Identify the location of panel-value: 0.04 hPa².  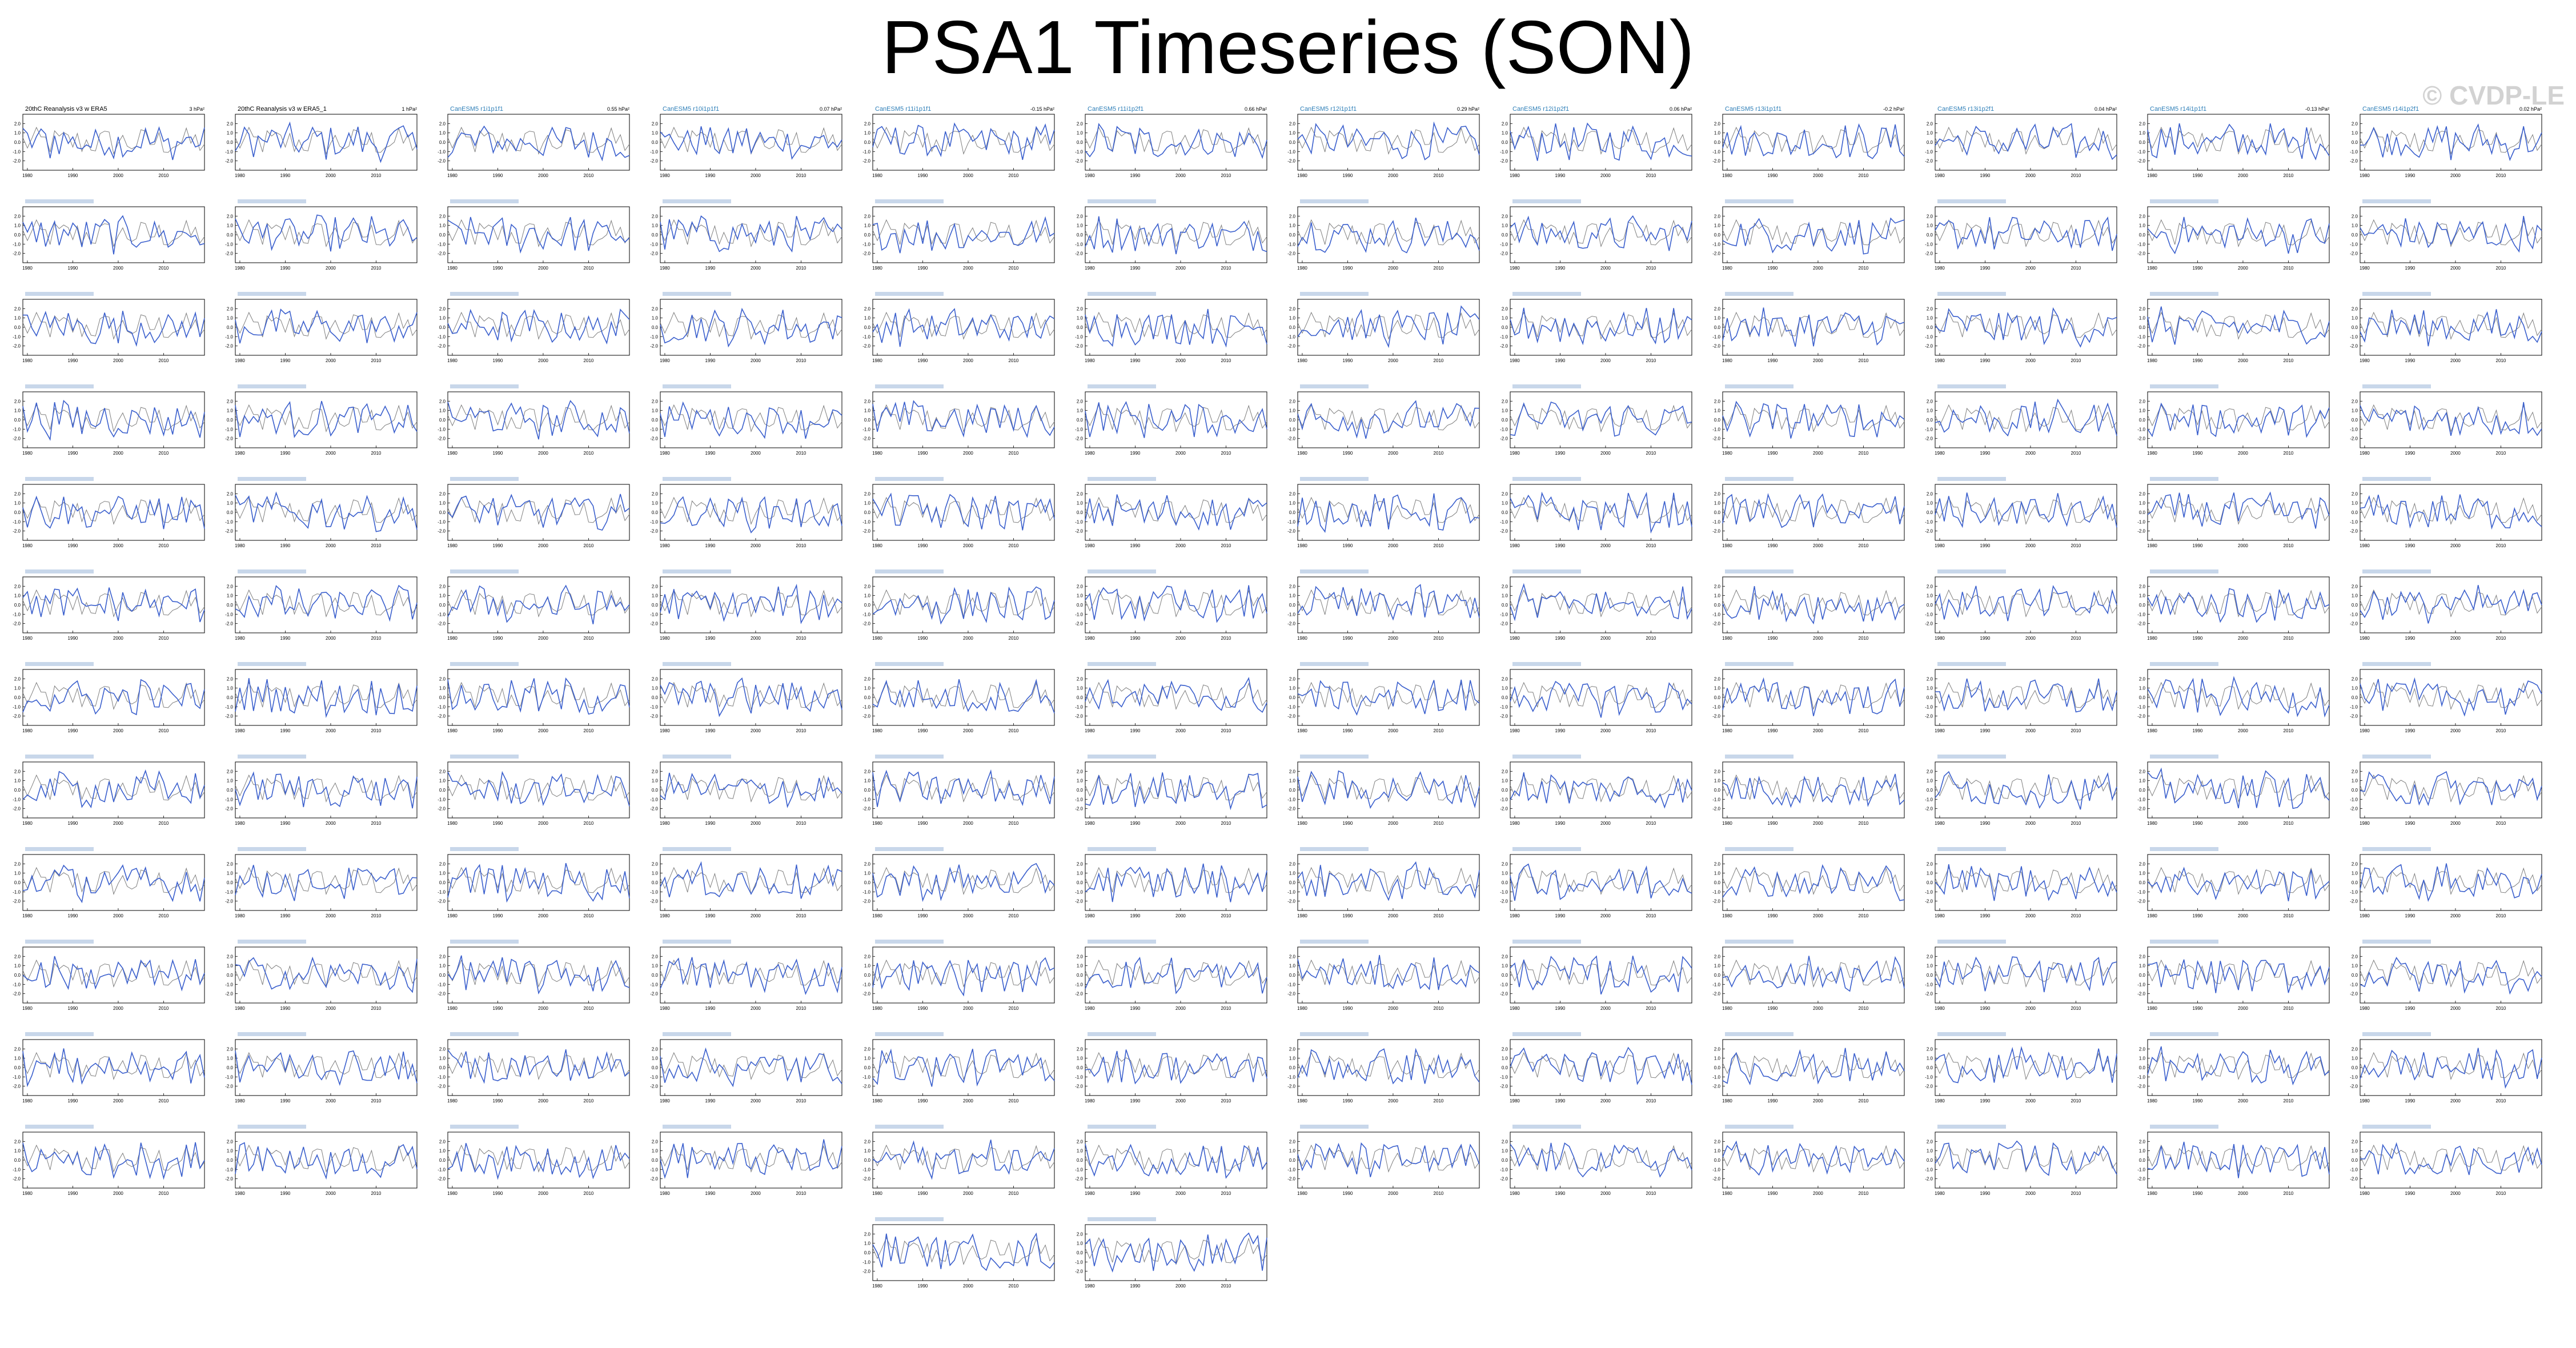
(2105, 109).